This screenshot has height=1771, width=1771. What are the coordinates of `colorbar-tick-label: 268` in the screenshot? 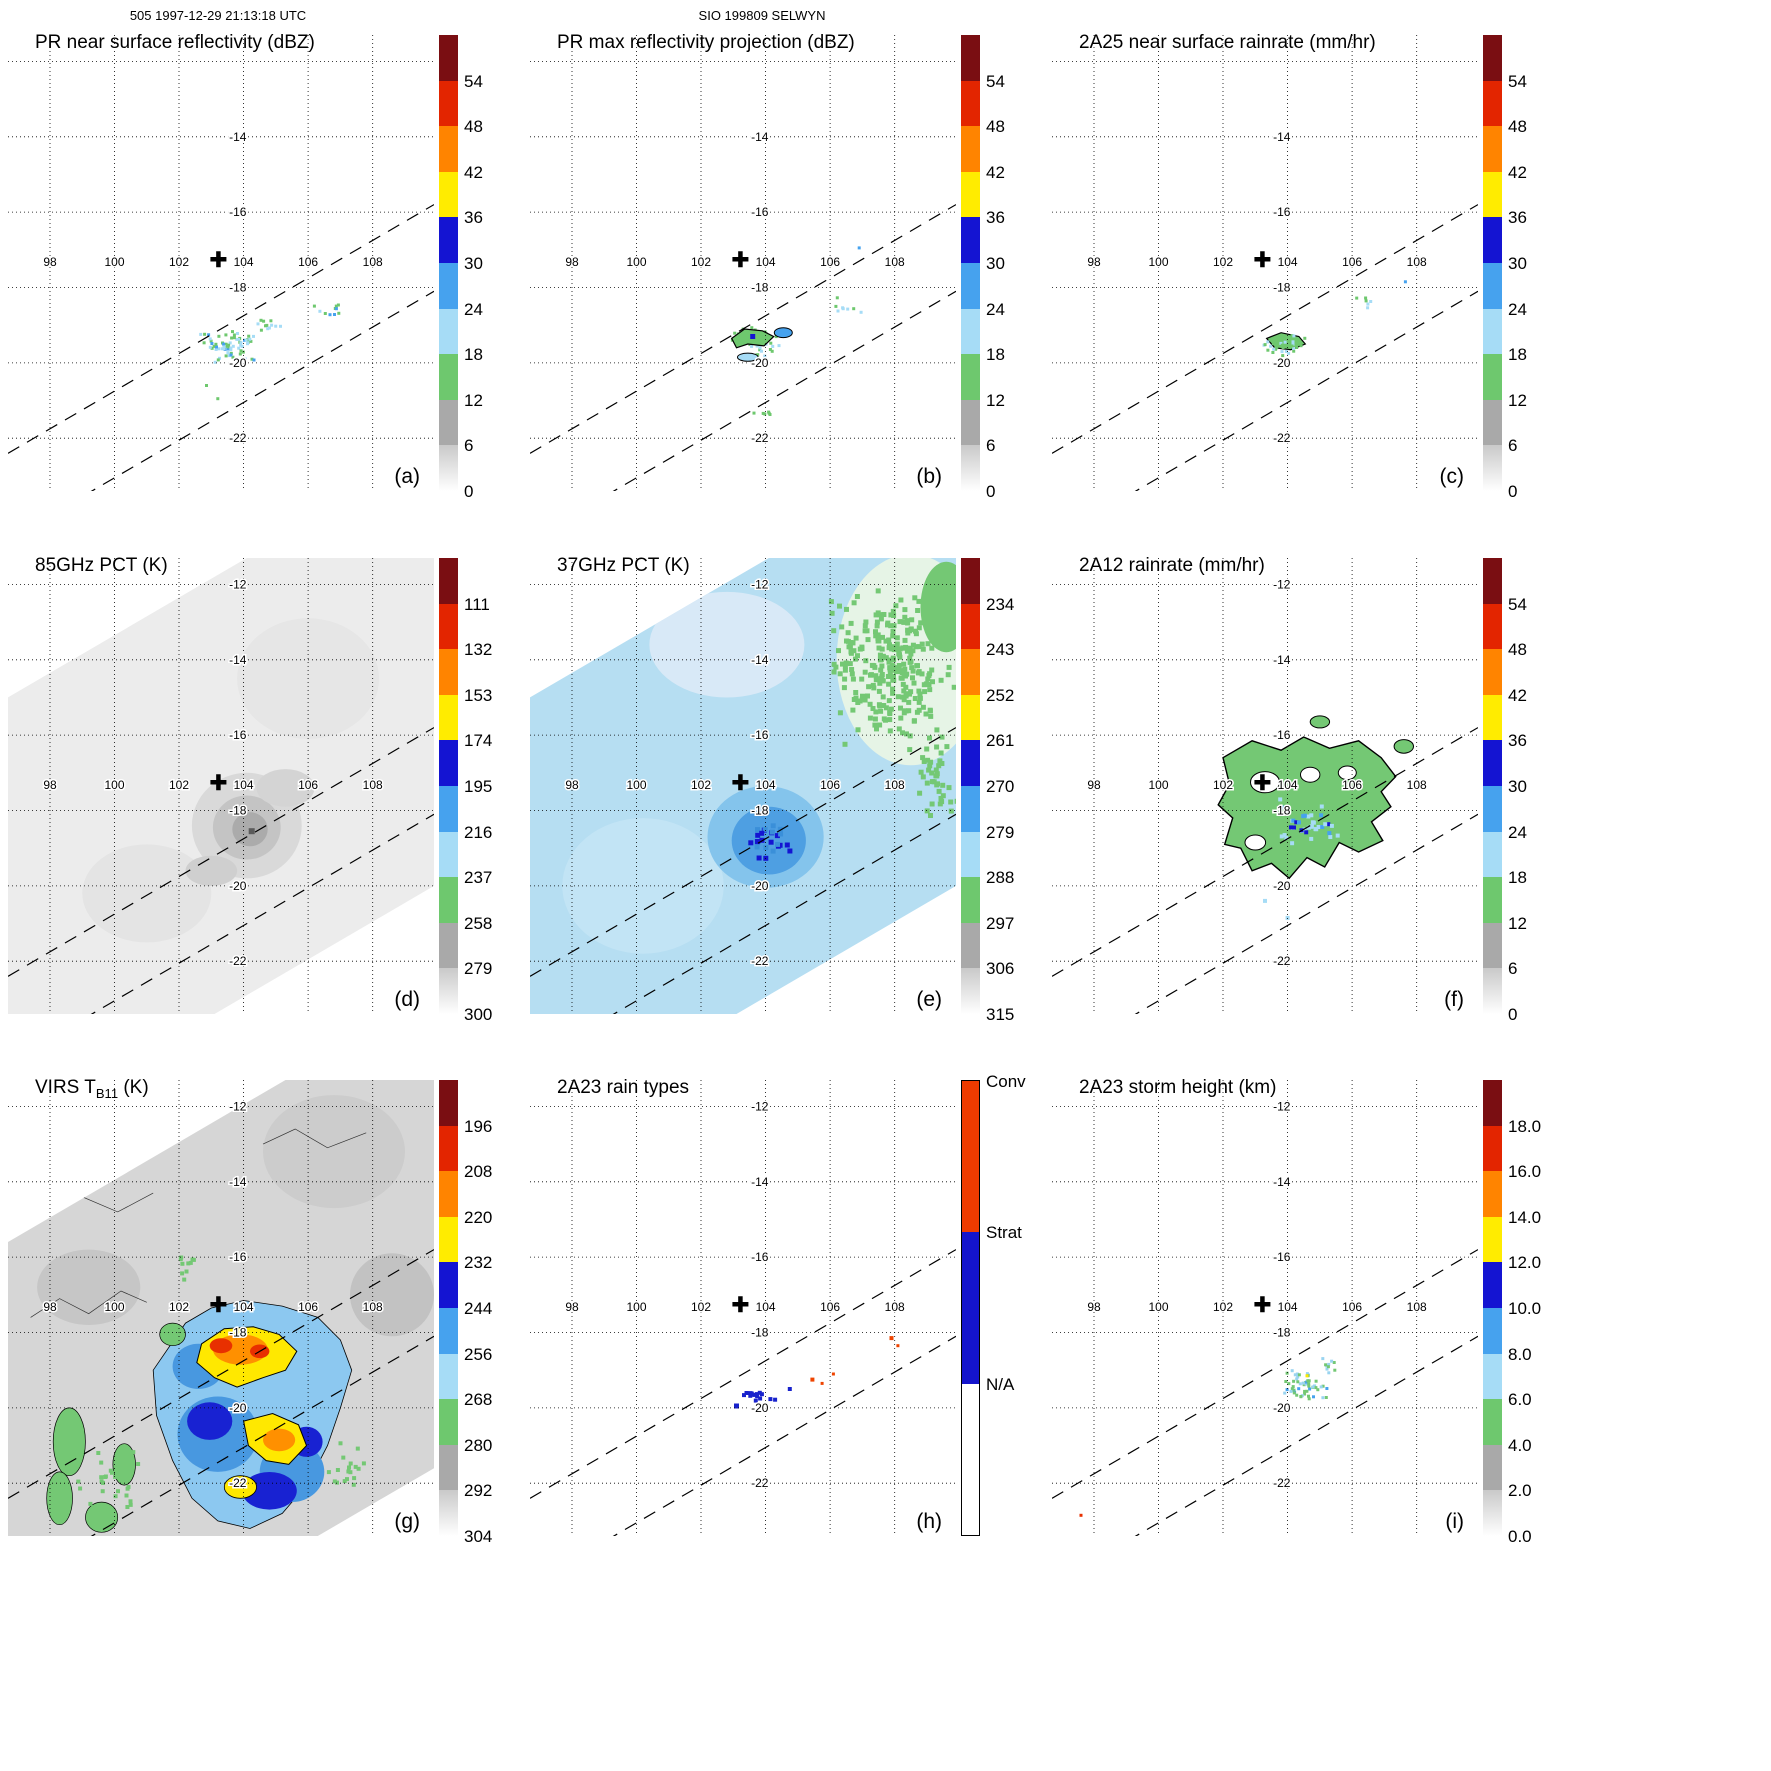 It's located at (478, 1400).